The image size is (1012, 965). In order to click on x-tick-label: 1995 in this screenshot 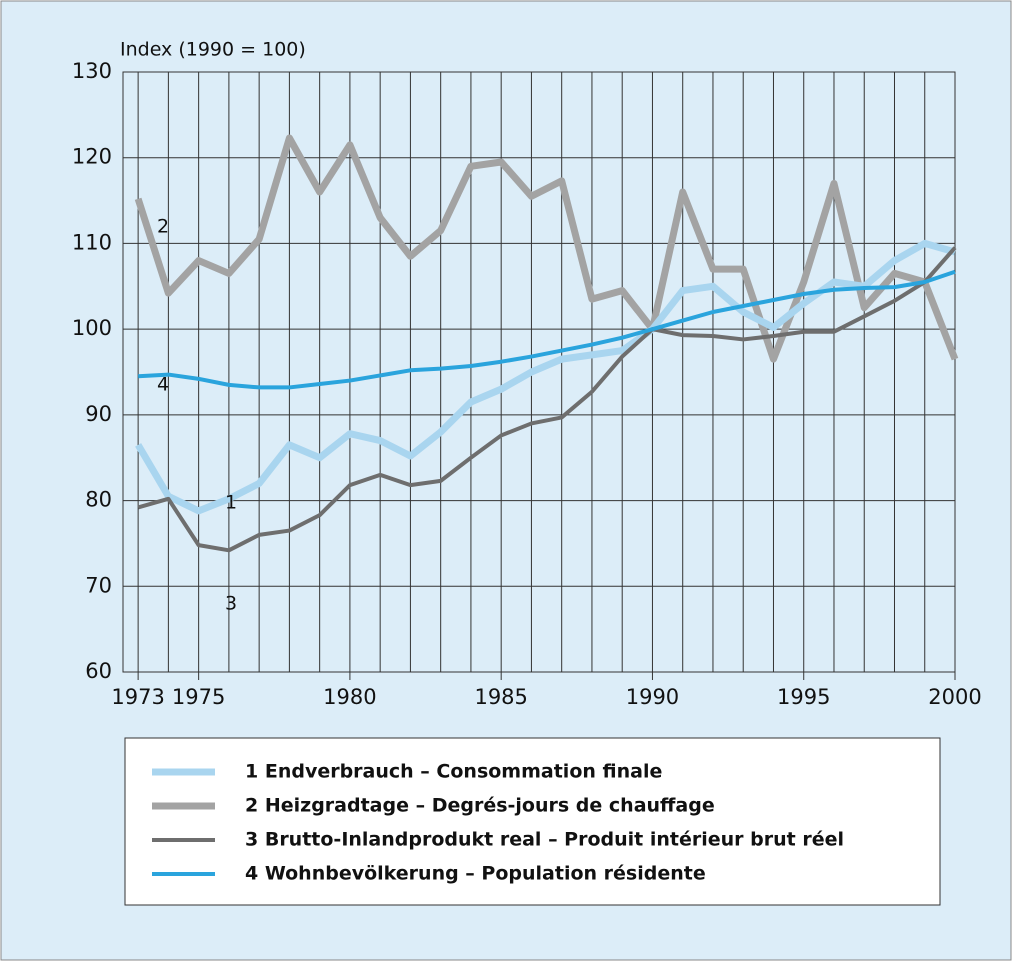, I will do `click(803, 697)`.